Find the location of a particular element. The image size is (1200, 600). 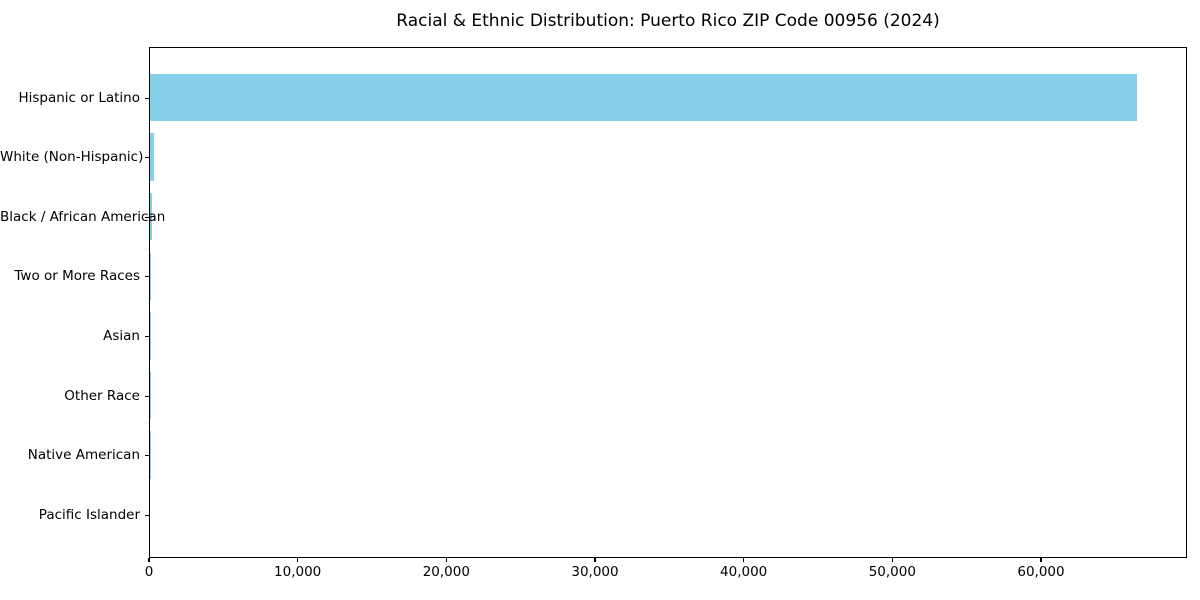

y-tick-label: White (Non-Hispanic) is located at coordinates (72, 157).